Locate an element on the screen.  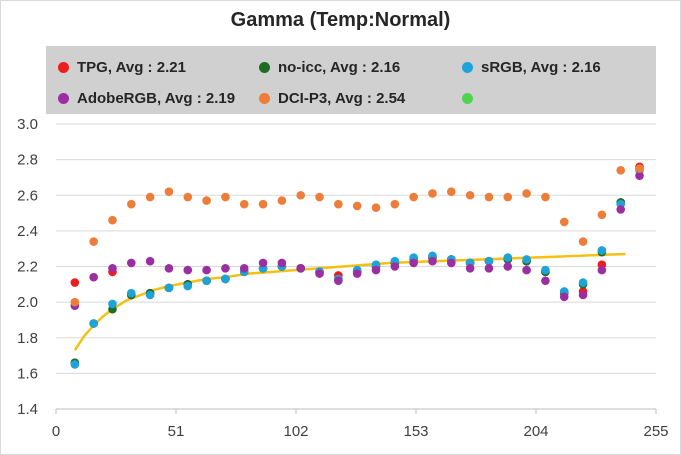
legend-marker-dci-p3 is located at coordinates (264, 98).